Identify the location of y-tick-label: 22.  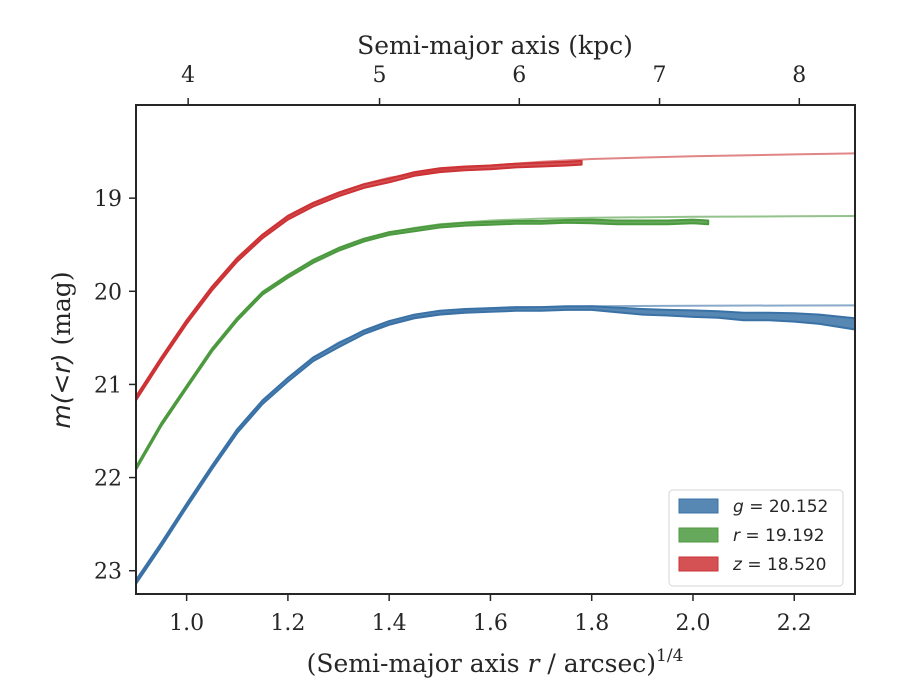
(108, 479).